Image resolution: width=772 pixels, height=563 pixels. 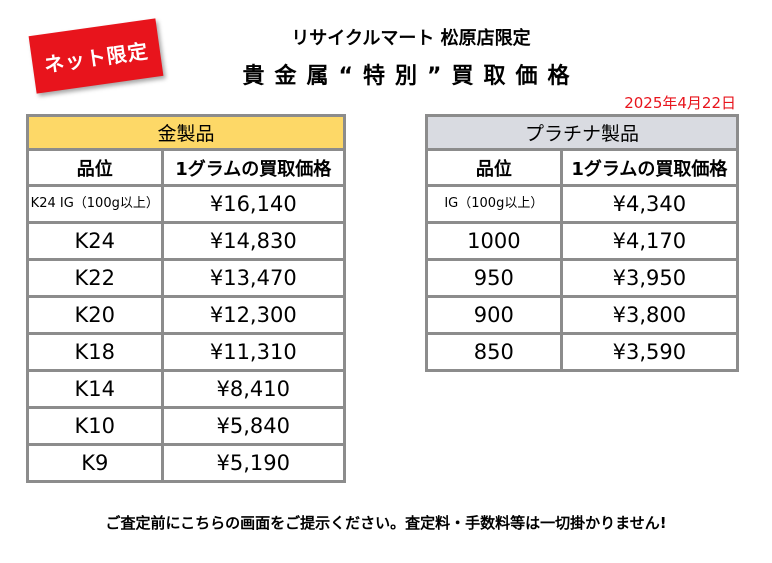 I want to click on gold-grade-header: 品位, so click(x=95, y=167).